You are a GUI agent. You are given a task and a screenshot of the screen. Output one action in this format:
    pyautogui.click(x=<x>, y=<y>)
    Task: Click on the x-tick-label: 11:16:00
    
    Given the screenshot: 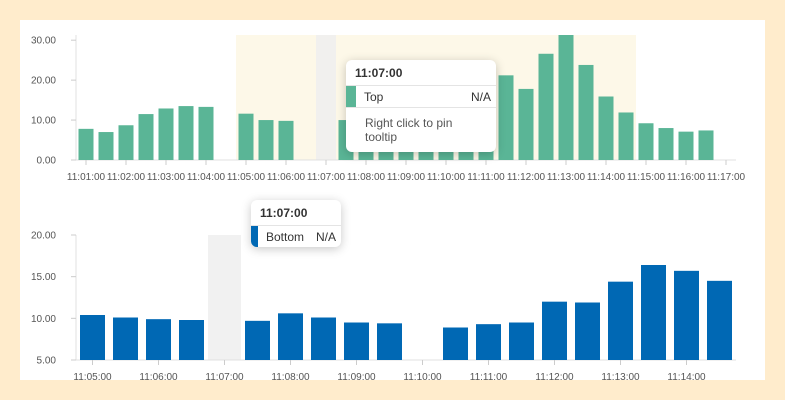 What is the action you would take?
    pyautogui.click(x=686, y=177)
    